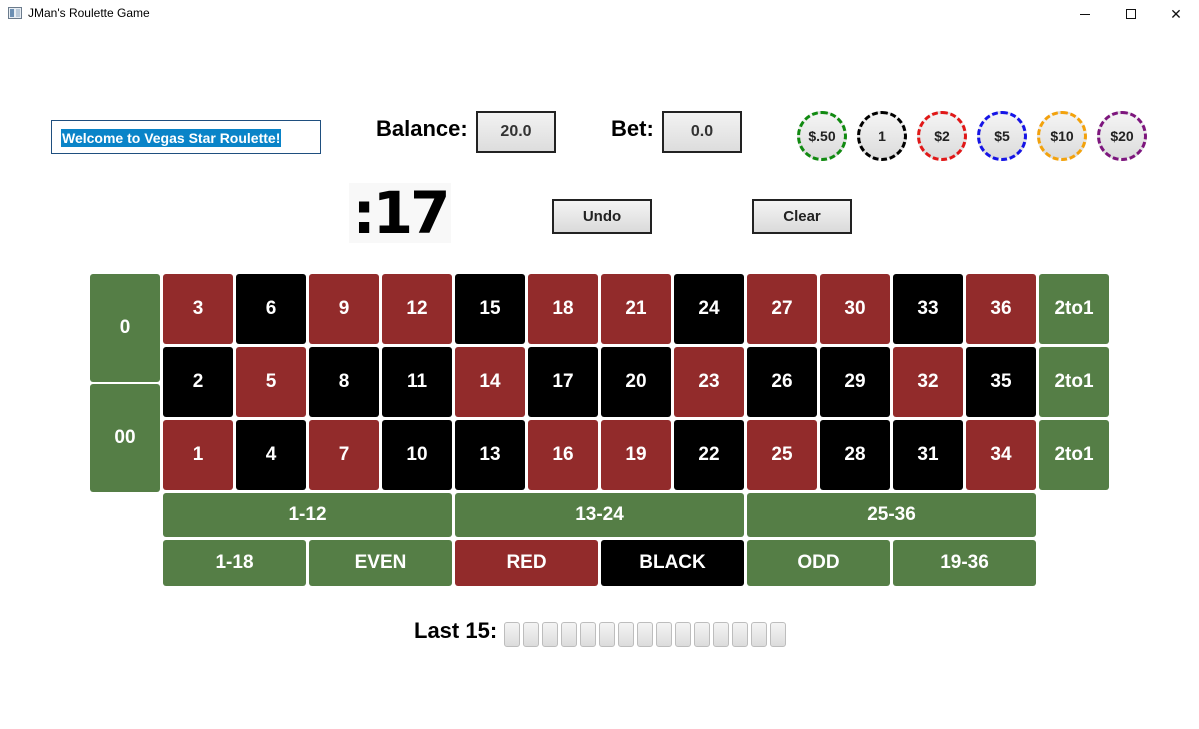 This screenshot has height=729, width=1199. Describe the element at coordinates (125, 438) in the screenshot. I see `bet-double-zero: 00` at that location.